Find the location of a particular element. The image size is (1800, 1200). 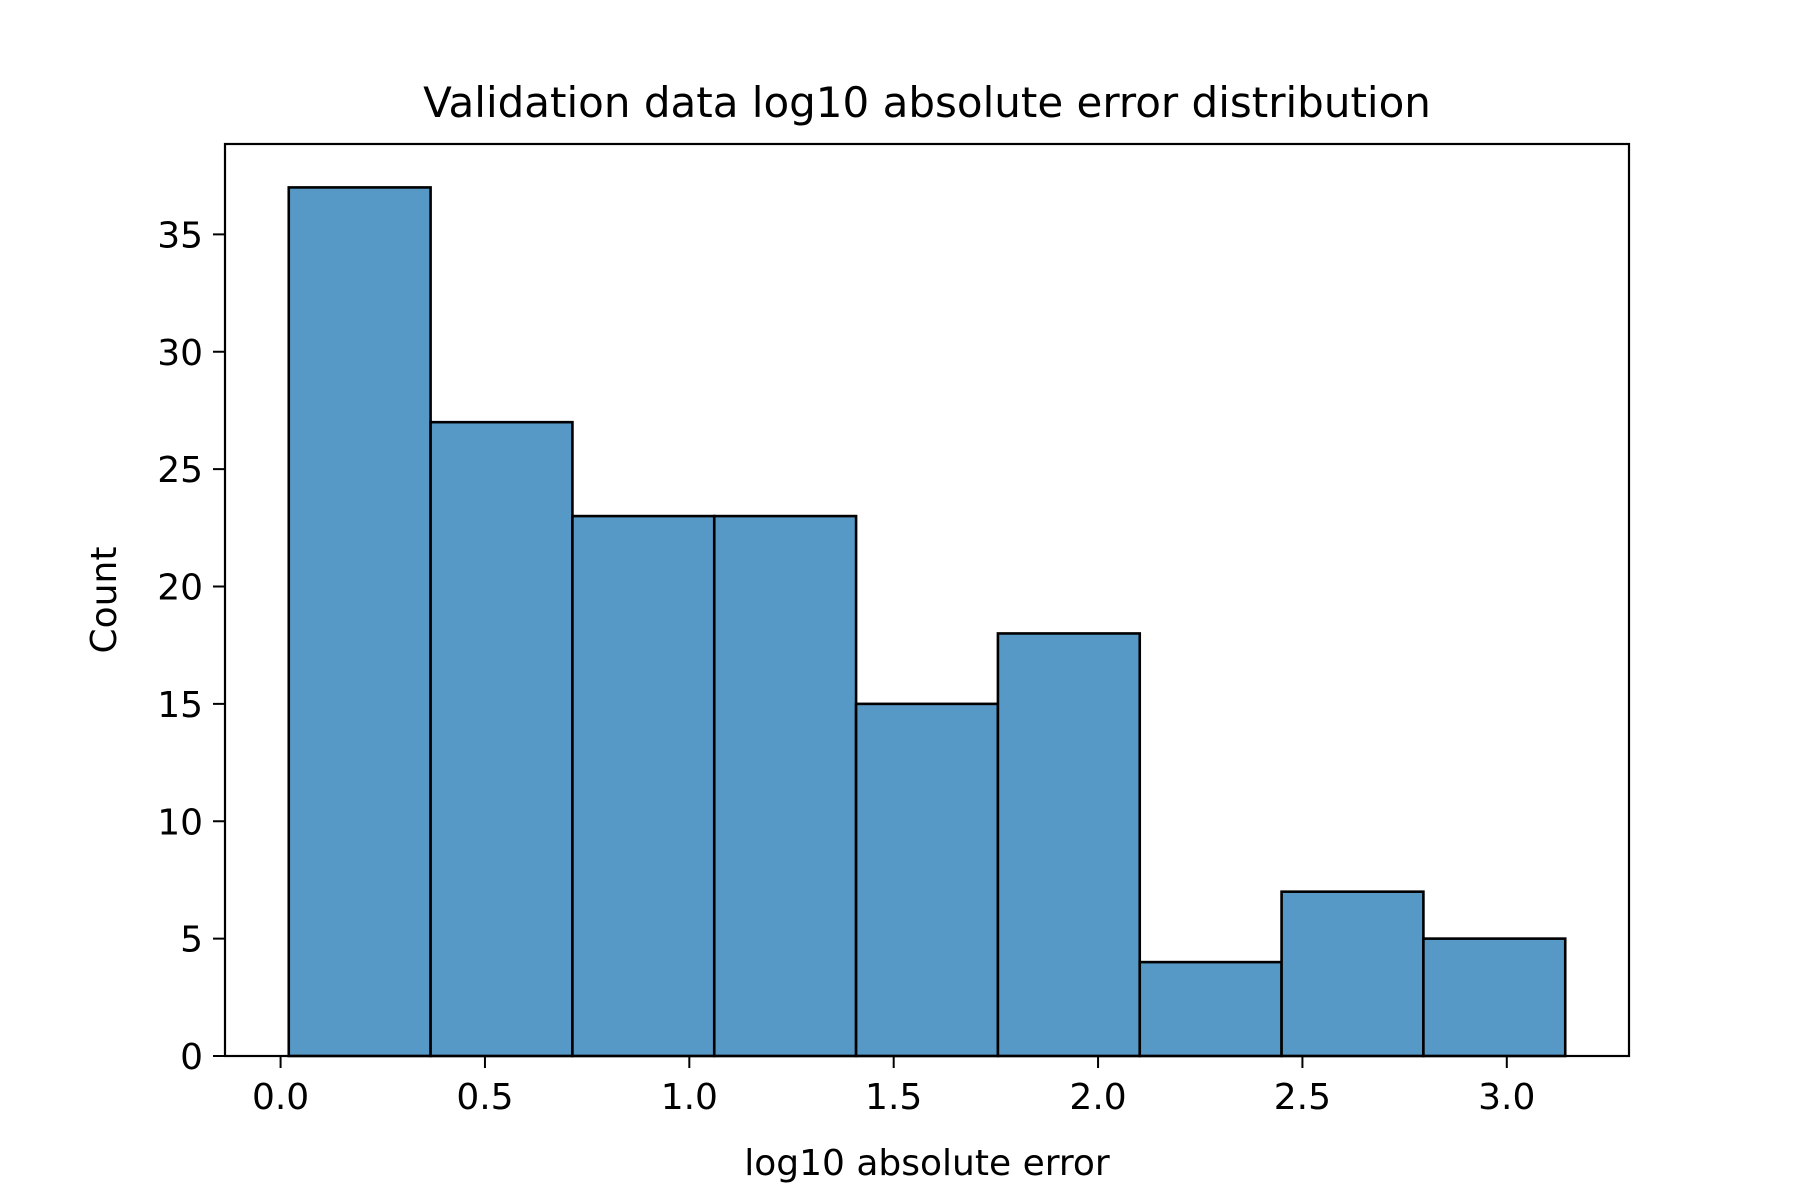

x-axis-ticks: 0.0 0.5 1.0 1.5 2.0 2.5 3.0 is located at coordinates (893, 1087).